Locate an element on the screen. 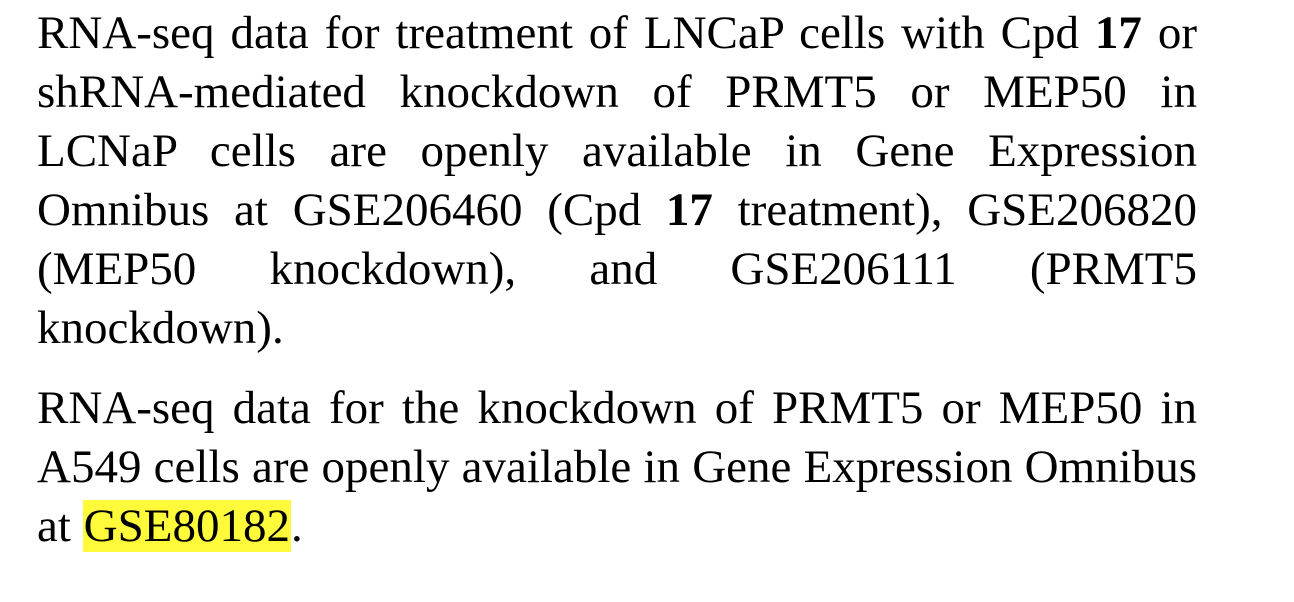 The width and height of the screenshot is (1294, 602). highlighted-accession-link: GSE80182 is located at coordinates (186, 526).